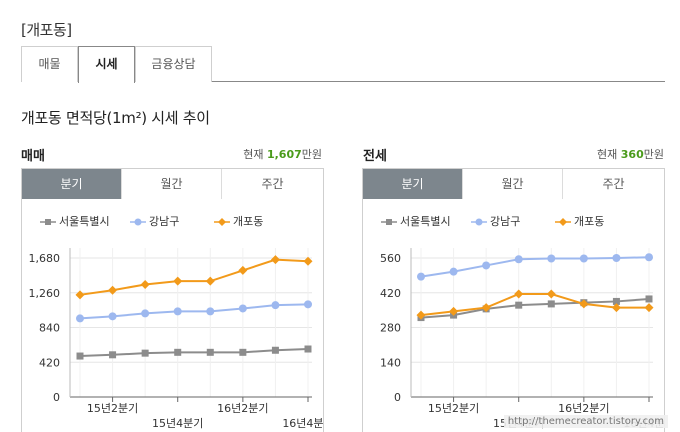 This screenshot has width=680, height=432. I want to click on legend-item-gangnam: 강남구, so click(154, 222).